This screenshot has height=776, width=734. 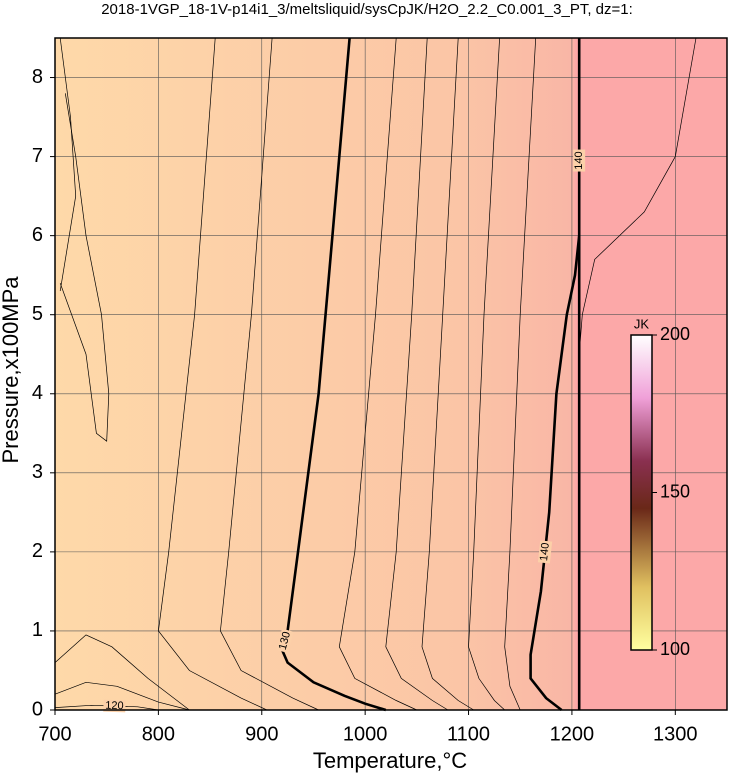 I want to click on x-tick-label: 1300, so click(x=675, y=734).